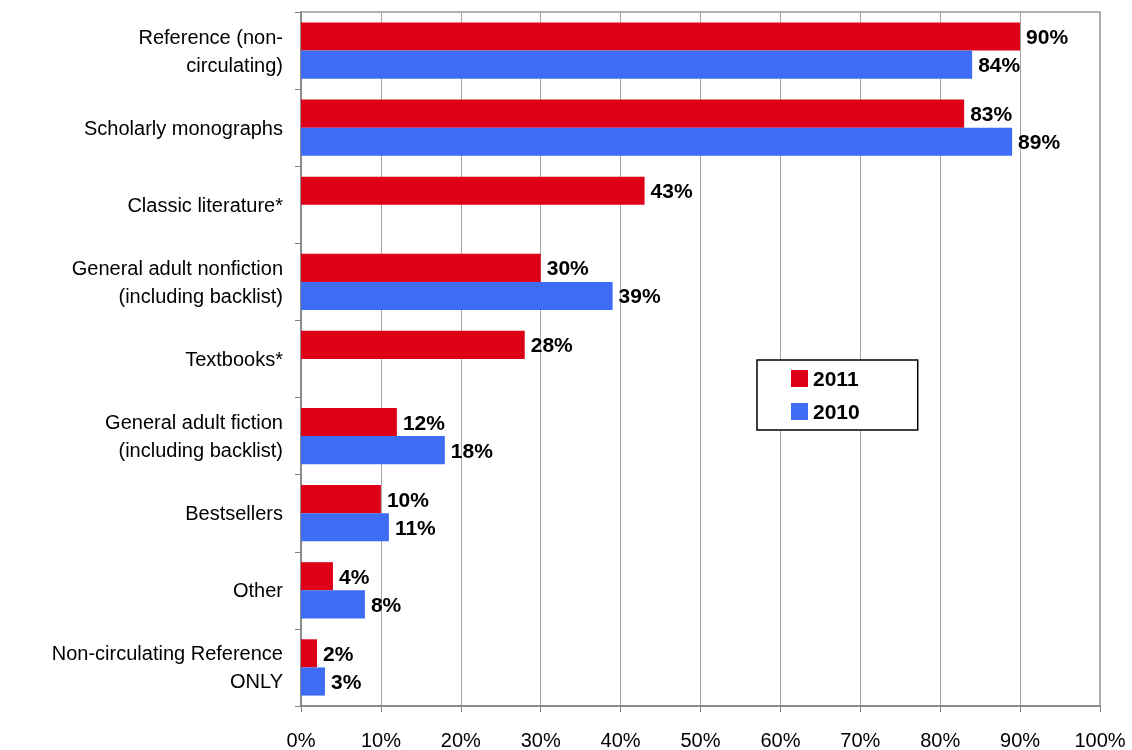 This screenshot has height=750, width=1132. Describe the element at coordinates (424, 422) in the screenshot. I see `data-label: 12%` at that location.